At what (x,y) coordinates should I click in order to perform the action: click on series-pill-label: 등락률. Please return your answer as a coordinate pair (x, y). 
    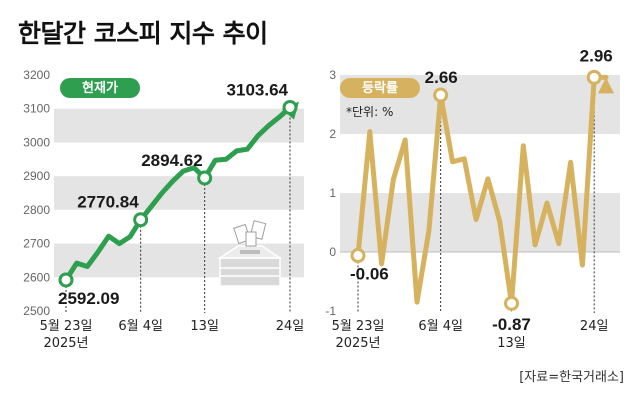
    Looking at the image, I should click on (380, 88).